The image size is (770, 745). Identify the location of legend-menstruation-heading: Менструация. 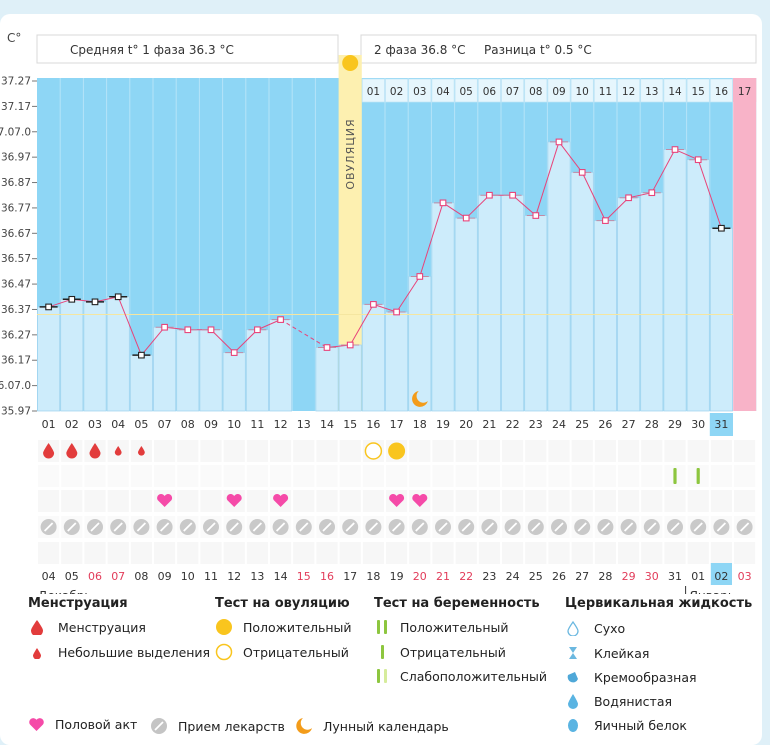
(78, 603).